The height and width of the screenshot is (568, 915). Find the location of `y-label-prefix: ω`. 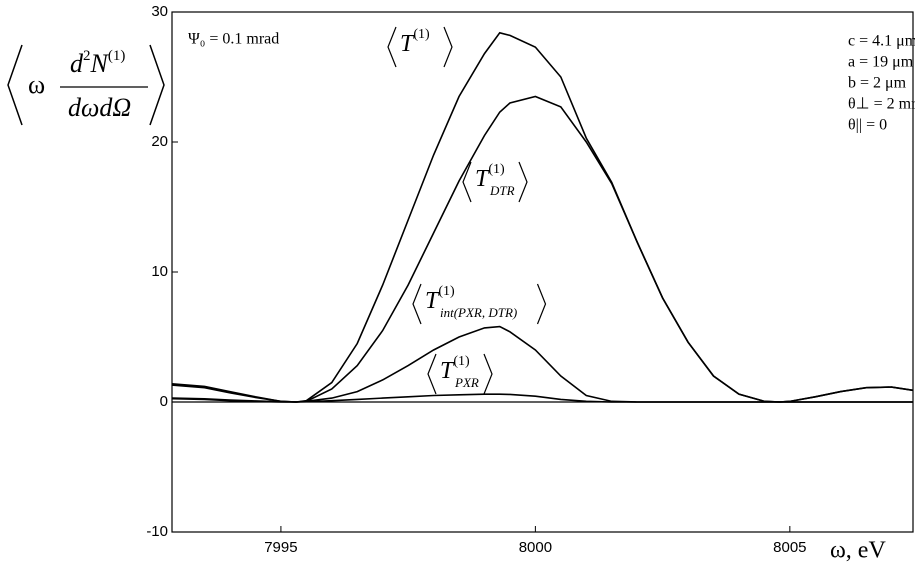

y-label-prefix: ω is located at coordinates (36, 84).